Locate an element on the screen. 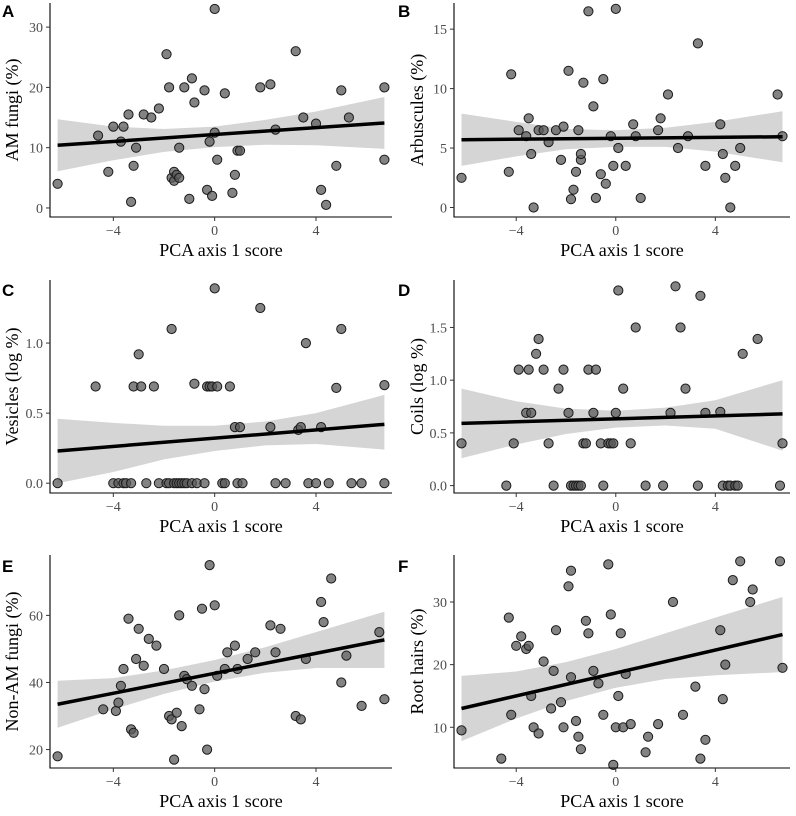  x-tick-label: −4 is located at coordinates (516, 507).